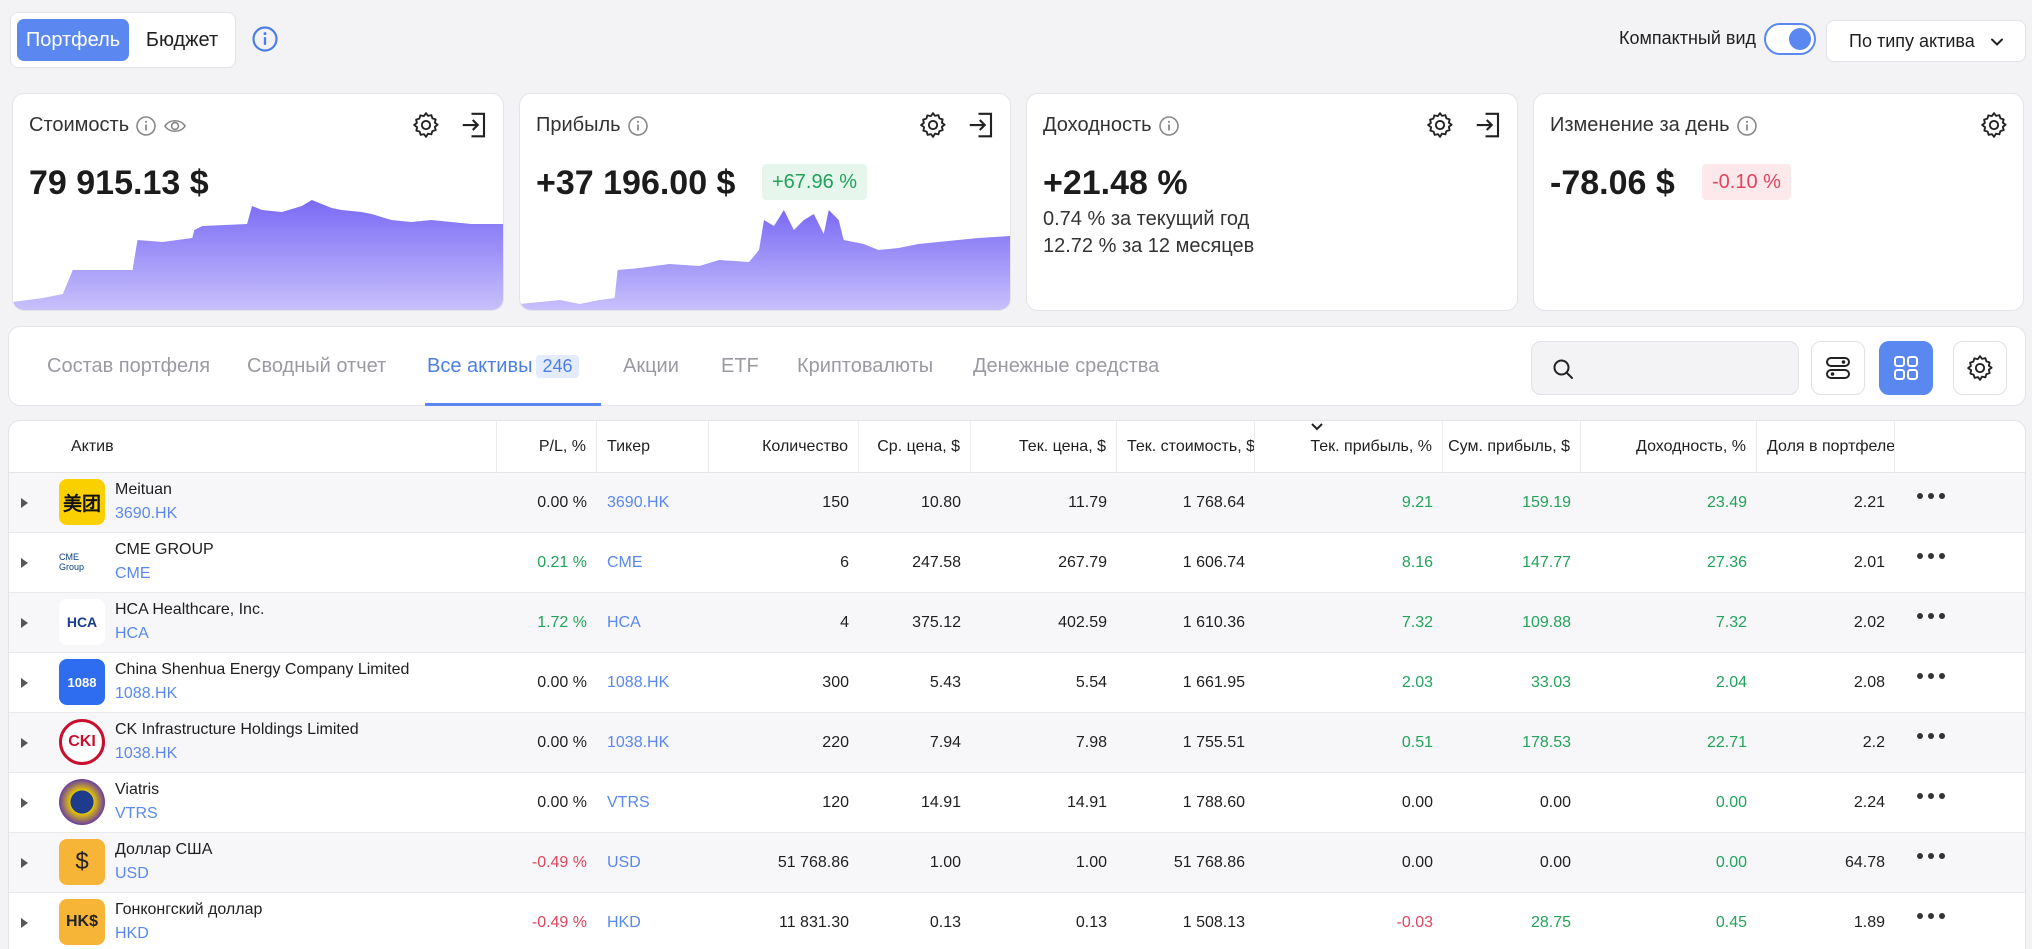 This screenshot has width=2032, height=949. What do you see at coordinates (1066, 366) in the screenshot?
I see `tab-cash: Денежные средства` at bounding box center [1066, 366].